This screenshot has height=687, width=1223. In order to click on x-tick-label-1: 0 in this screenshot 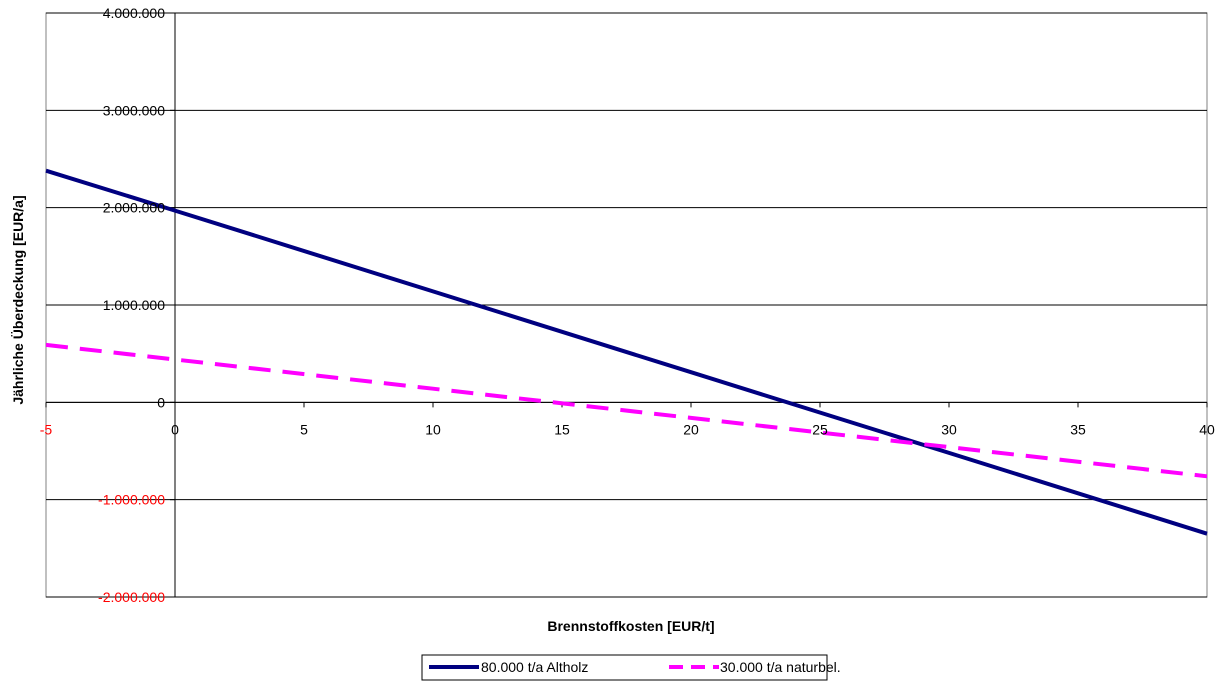, I will do `click(175, 429)`.